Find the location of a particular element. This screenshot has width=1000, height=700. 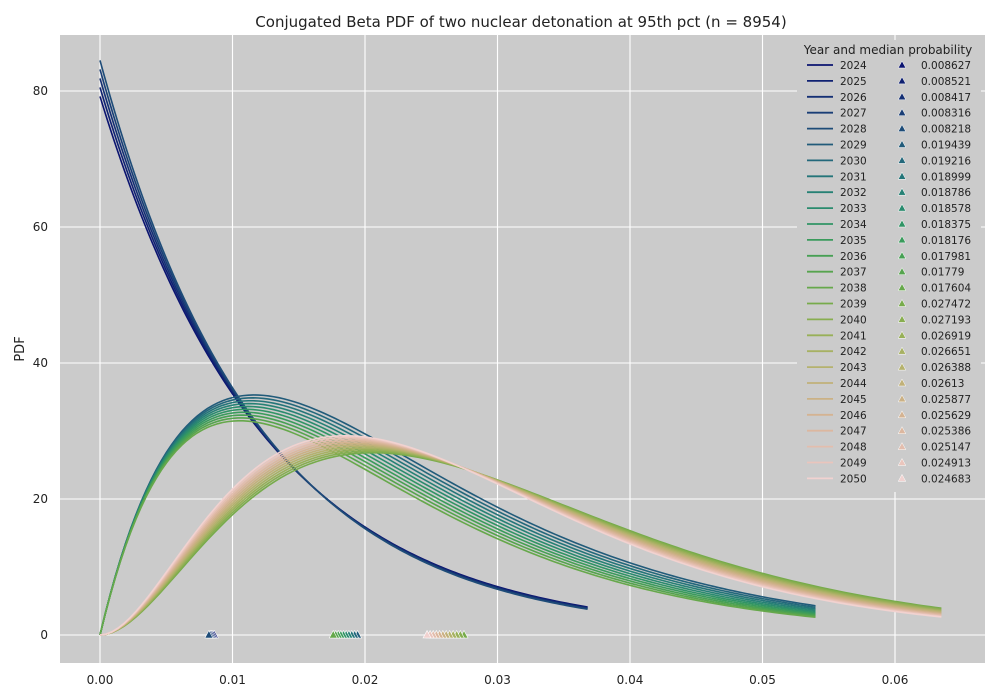

legend-median-2048: 0.025147 is located at coordinates (946, 448).